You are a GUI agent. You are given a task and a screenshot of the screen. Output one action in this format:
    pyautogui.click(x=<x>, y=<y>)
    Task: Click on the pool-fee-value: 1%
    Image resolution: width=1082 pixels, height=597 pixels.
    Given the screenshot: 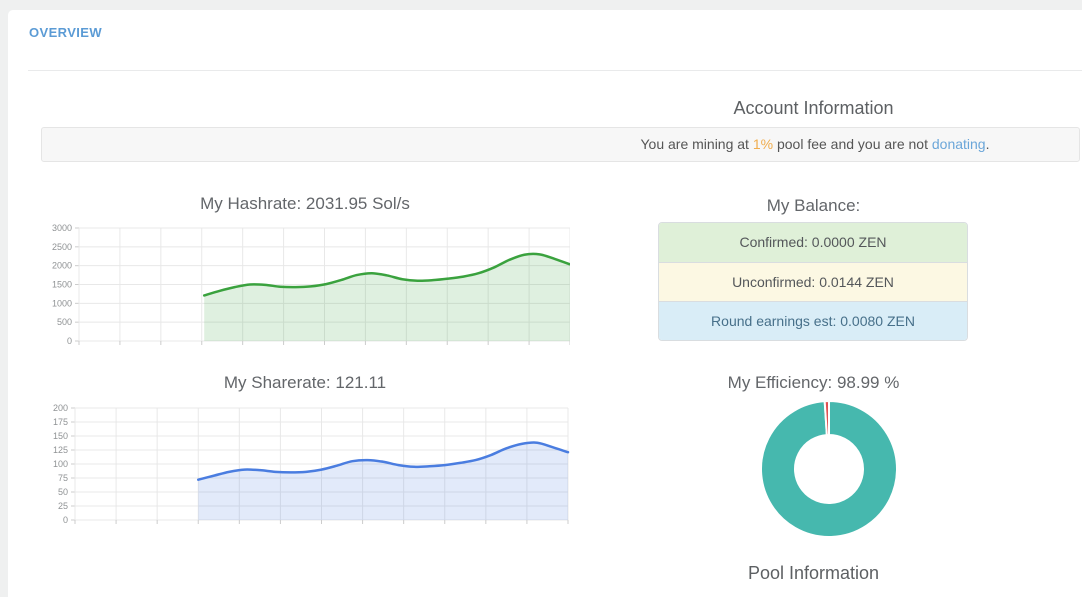 What is the action you would take?
    pyautogui.click(x=763, y=144)
    